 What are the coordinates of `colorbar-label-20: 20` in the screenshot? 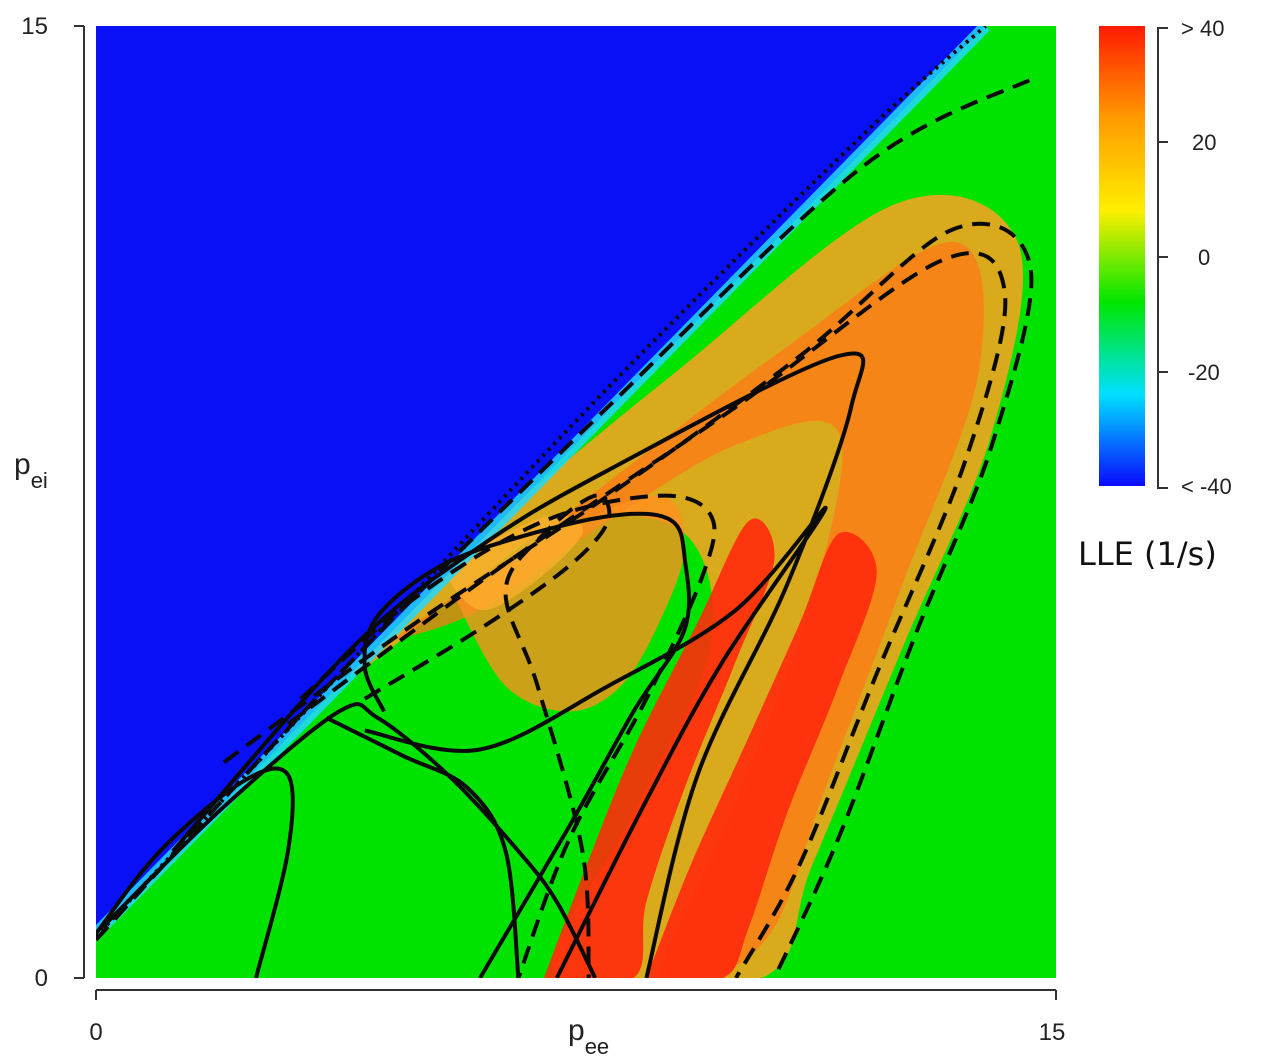 It's located at (1204, 142).